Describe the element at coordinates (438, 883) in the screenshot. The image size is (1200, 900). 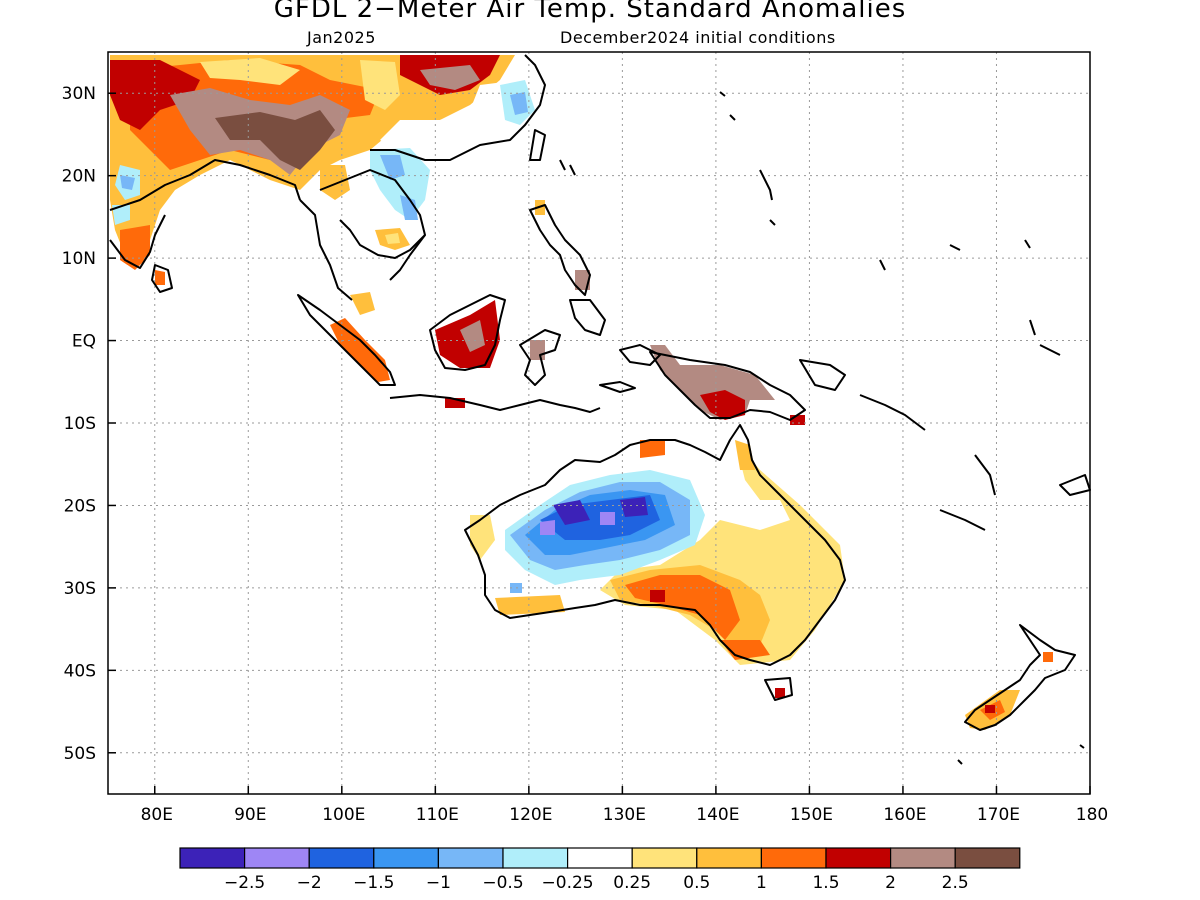
I see `legend-label: −1` at that location.